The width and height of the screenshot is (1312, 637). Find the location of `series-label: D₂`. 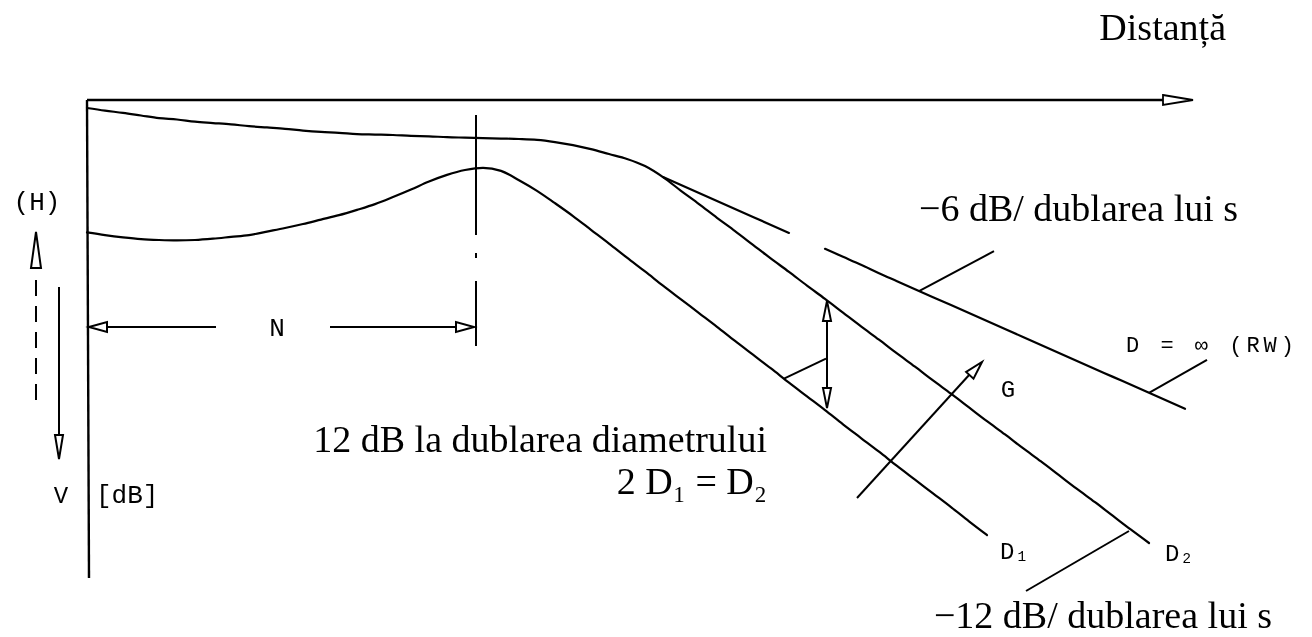

series-label: D₂ is located at coordinates (1179, 554).